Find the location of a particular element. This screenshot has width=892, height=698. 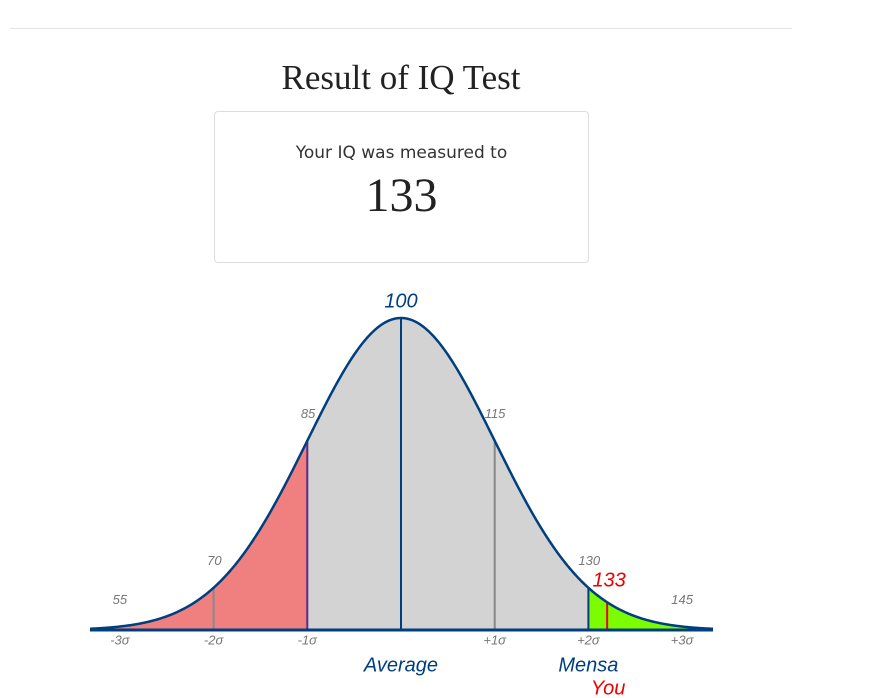

average-label: Average is located at coordinates (400, 665).